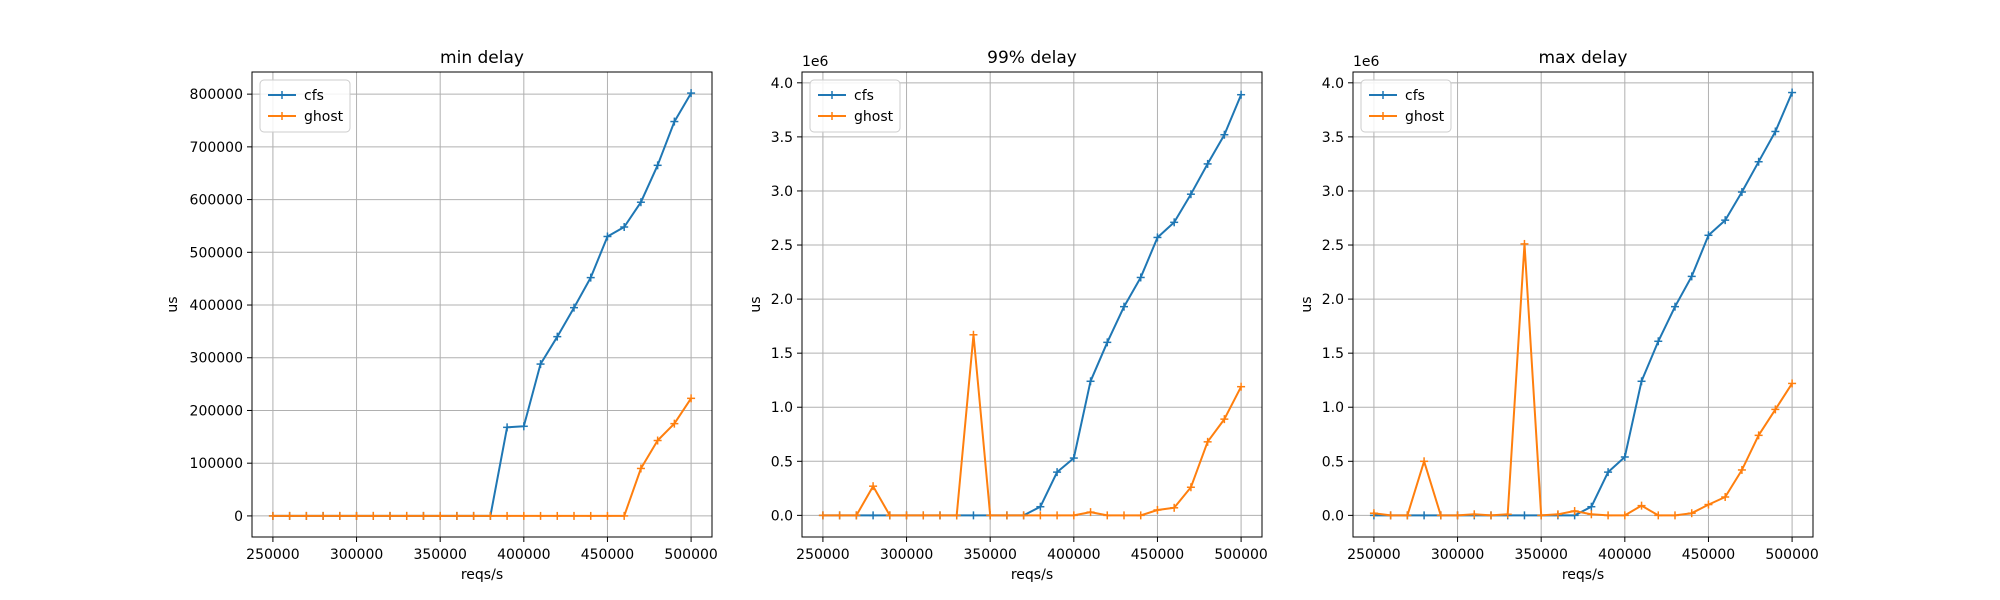 The height and width of the screenshot is (600, 2000). I want to click on y-tick-label: 800000, so click(216, 95).